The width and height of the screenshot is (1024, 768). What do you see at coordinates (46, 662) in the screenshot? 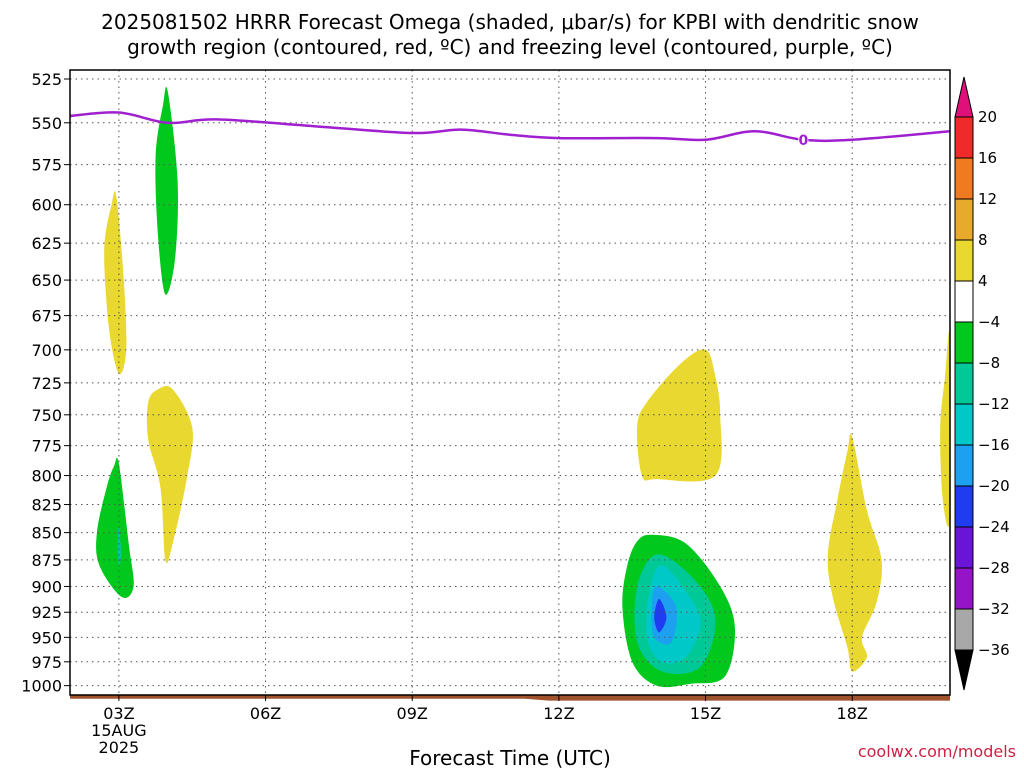
I see `y-tick-label-975: 975` at bounding box center [46, 662].